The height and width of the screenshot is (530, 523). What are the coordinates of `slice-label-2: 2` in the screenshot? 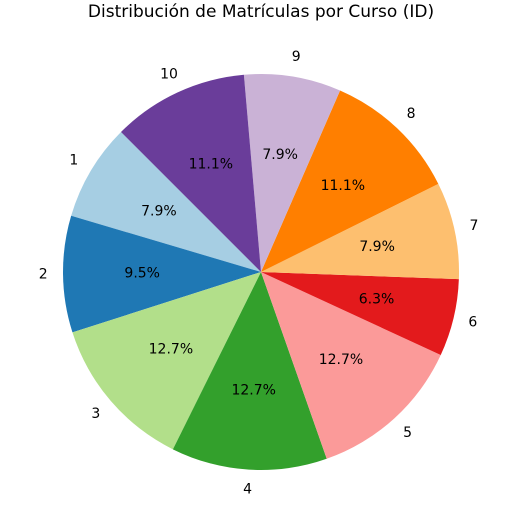 It's located at (43, 274).